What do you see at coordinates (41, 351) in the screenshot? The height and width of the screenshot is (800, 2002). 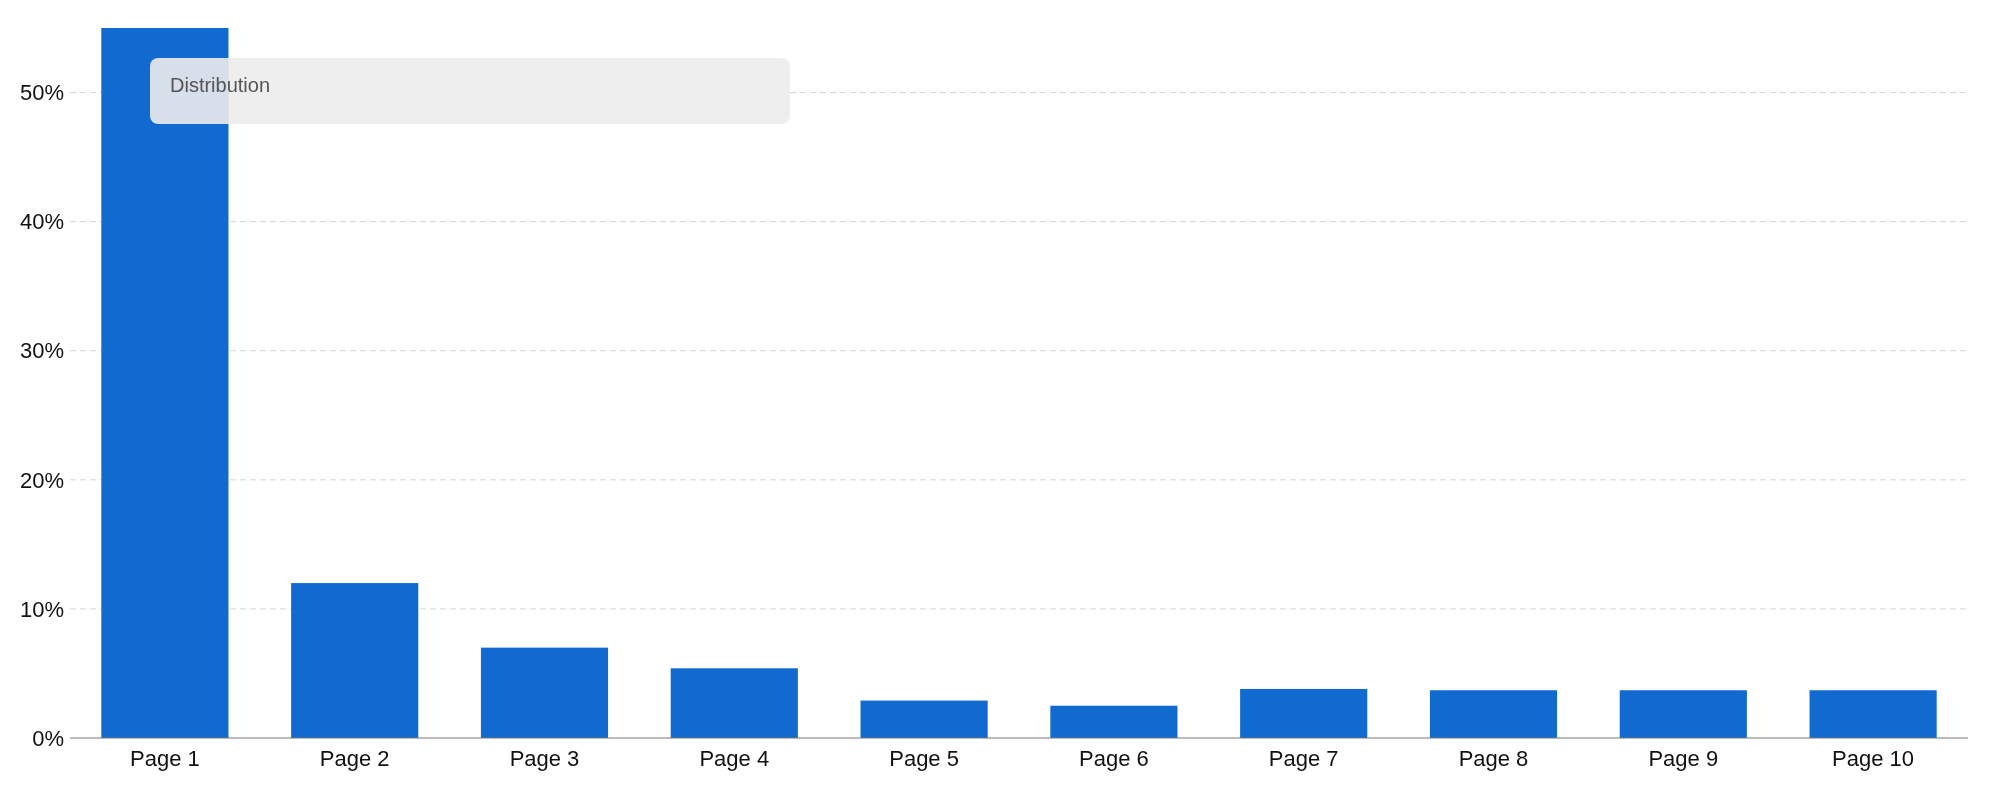 I see `y-tick-label: 30%` at bounding box center [41, 351].